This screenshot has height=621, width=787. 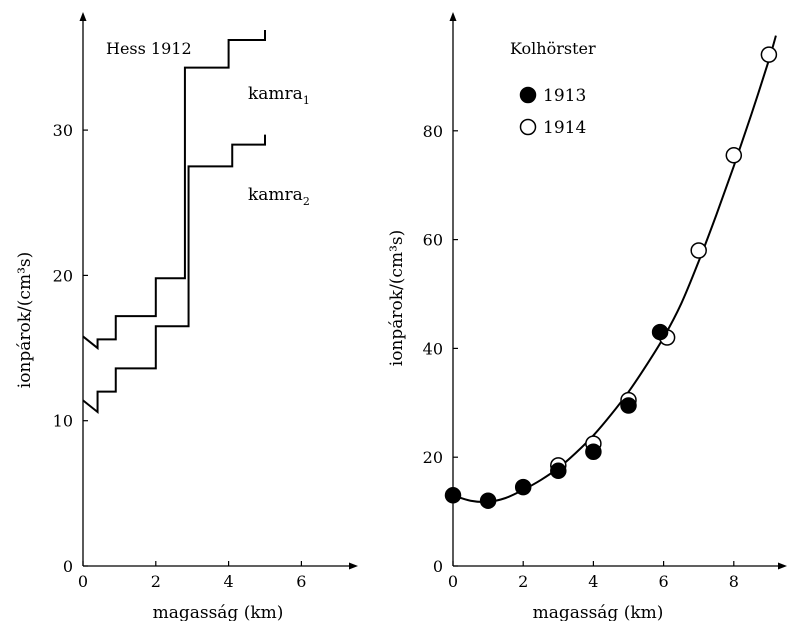 What do you see at coordinates (528, 95) in the screenshot?
I see `legend-marker-1913` at bounding box center [528, 95].